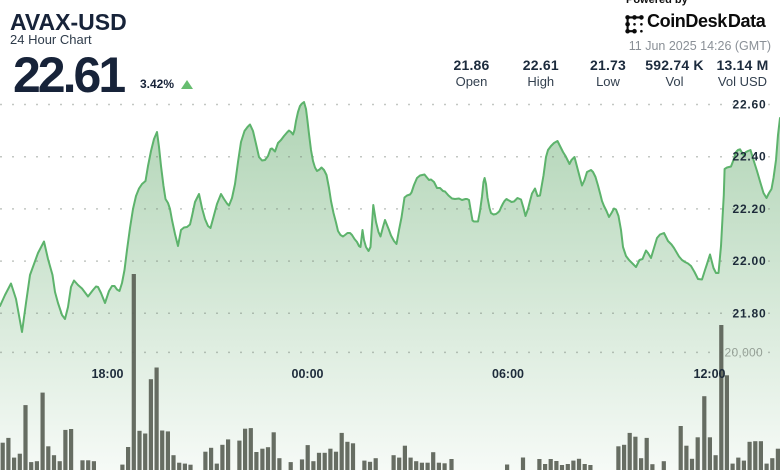  Describe the element at coordinates (308, 374) in the screenshot. I see `svg-text: 00:00` at that location.